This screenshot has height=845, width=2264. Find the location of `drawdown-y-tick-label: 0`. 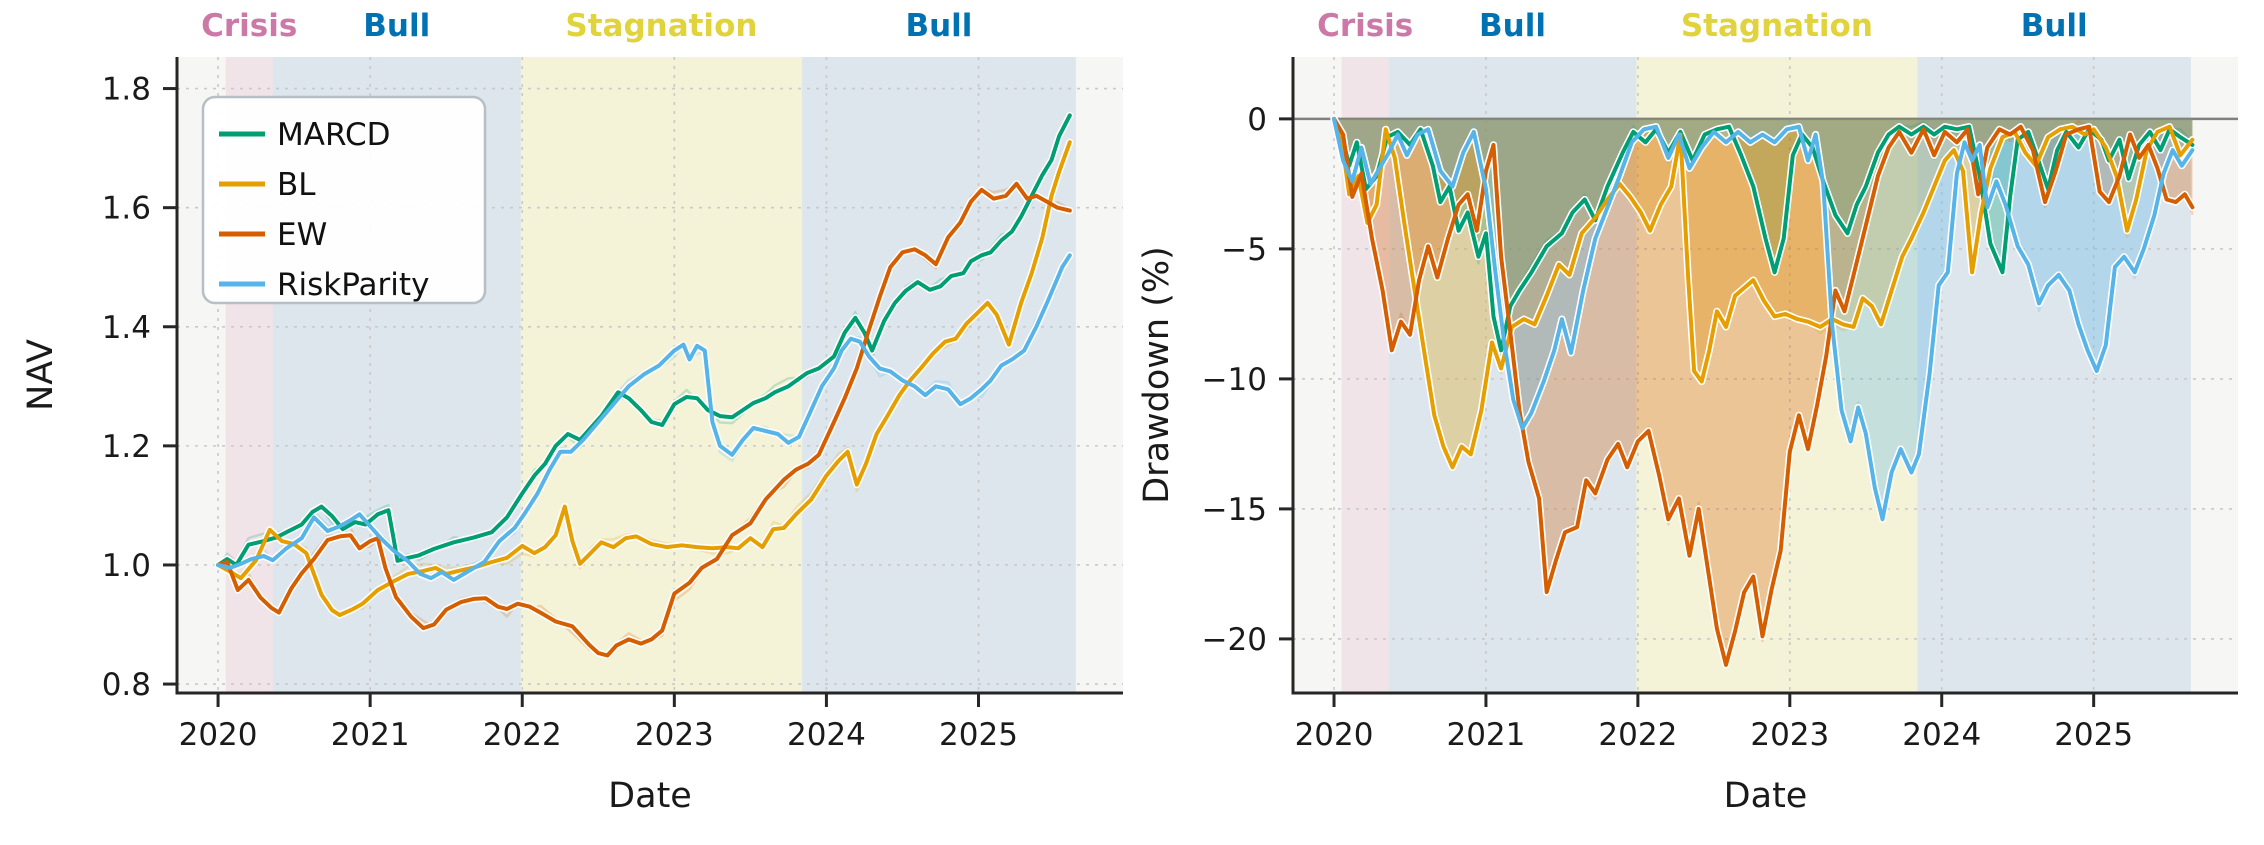

drawdown-y-tick-label: 0 is located at coordinates (1257, 120).